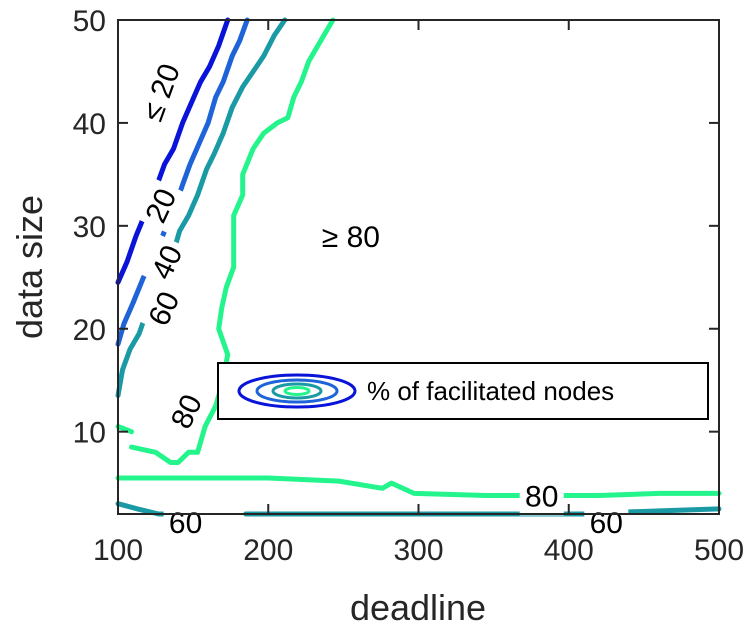 This screenshot has width=747, height=632. I want to click on x-axis-title: deadline, so click(418, 607).